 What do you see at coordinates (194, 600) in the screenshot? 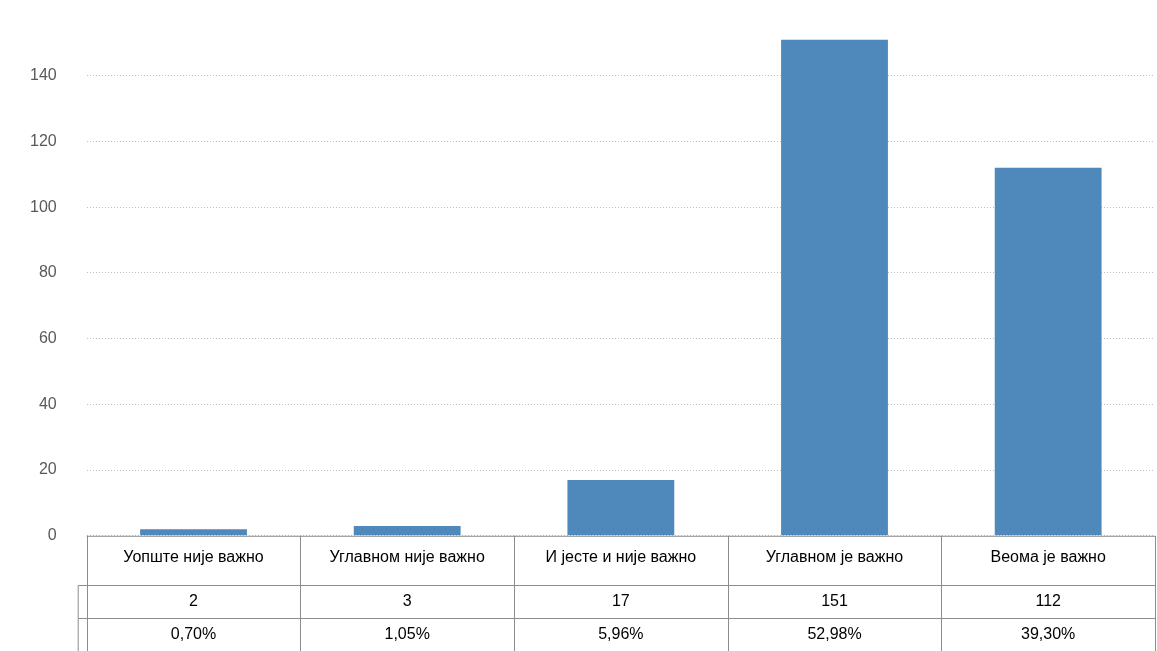
I see `data-label: 2` at bounding box center [194, 600].